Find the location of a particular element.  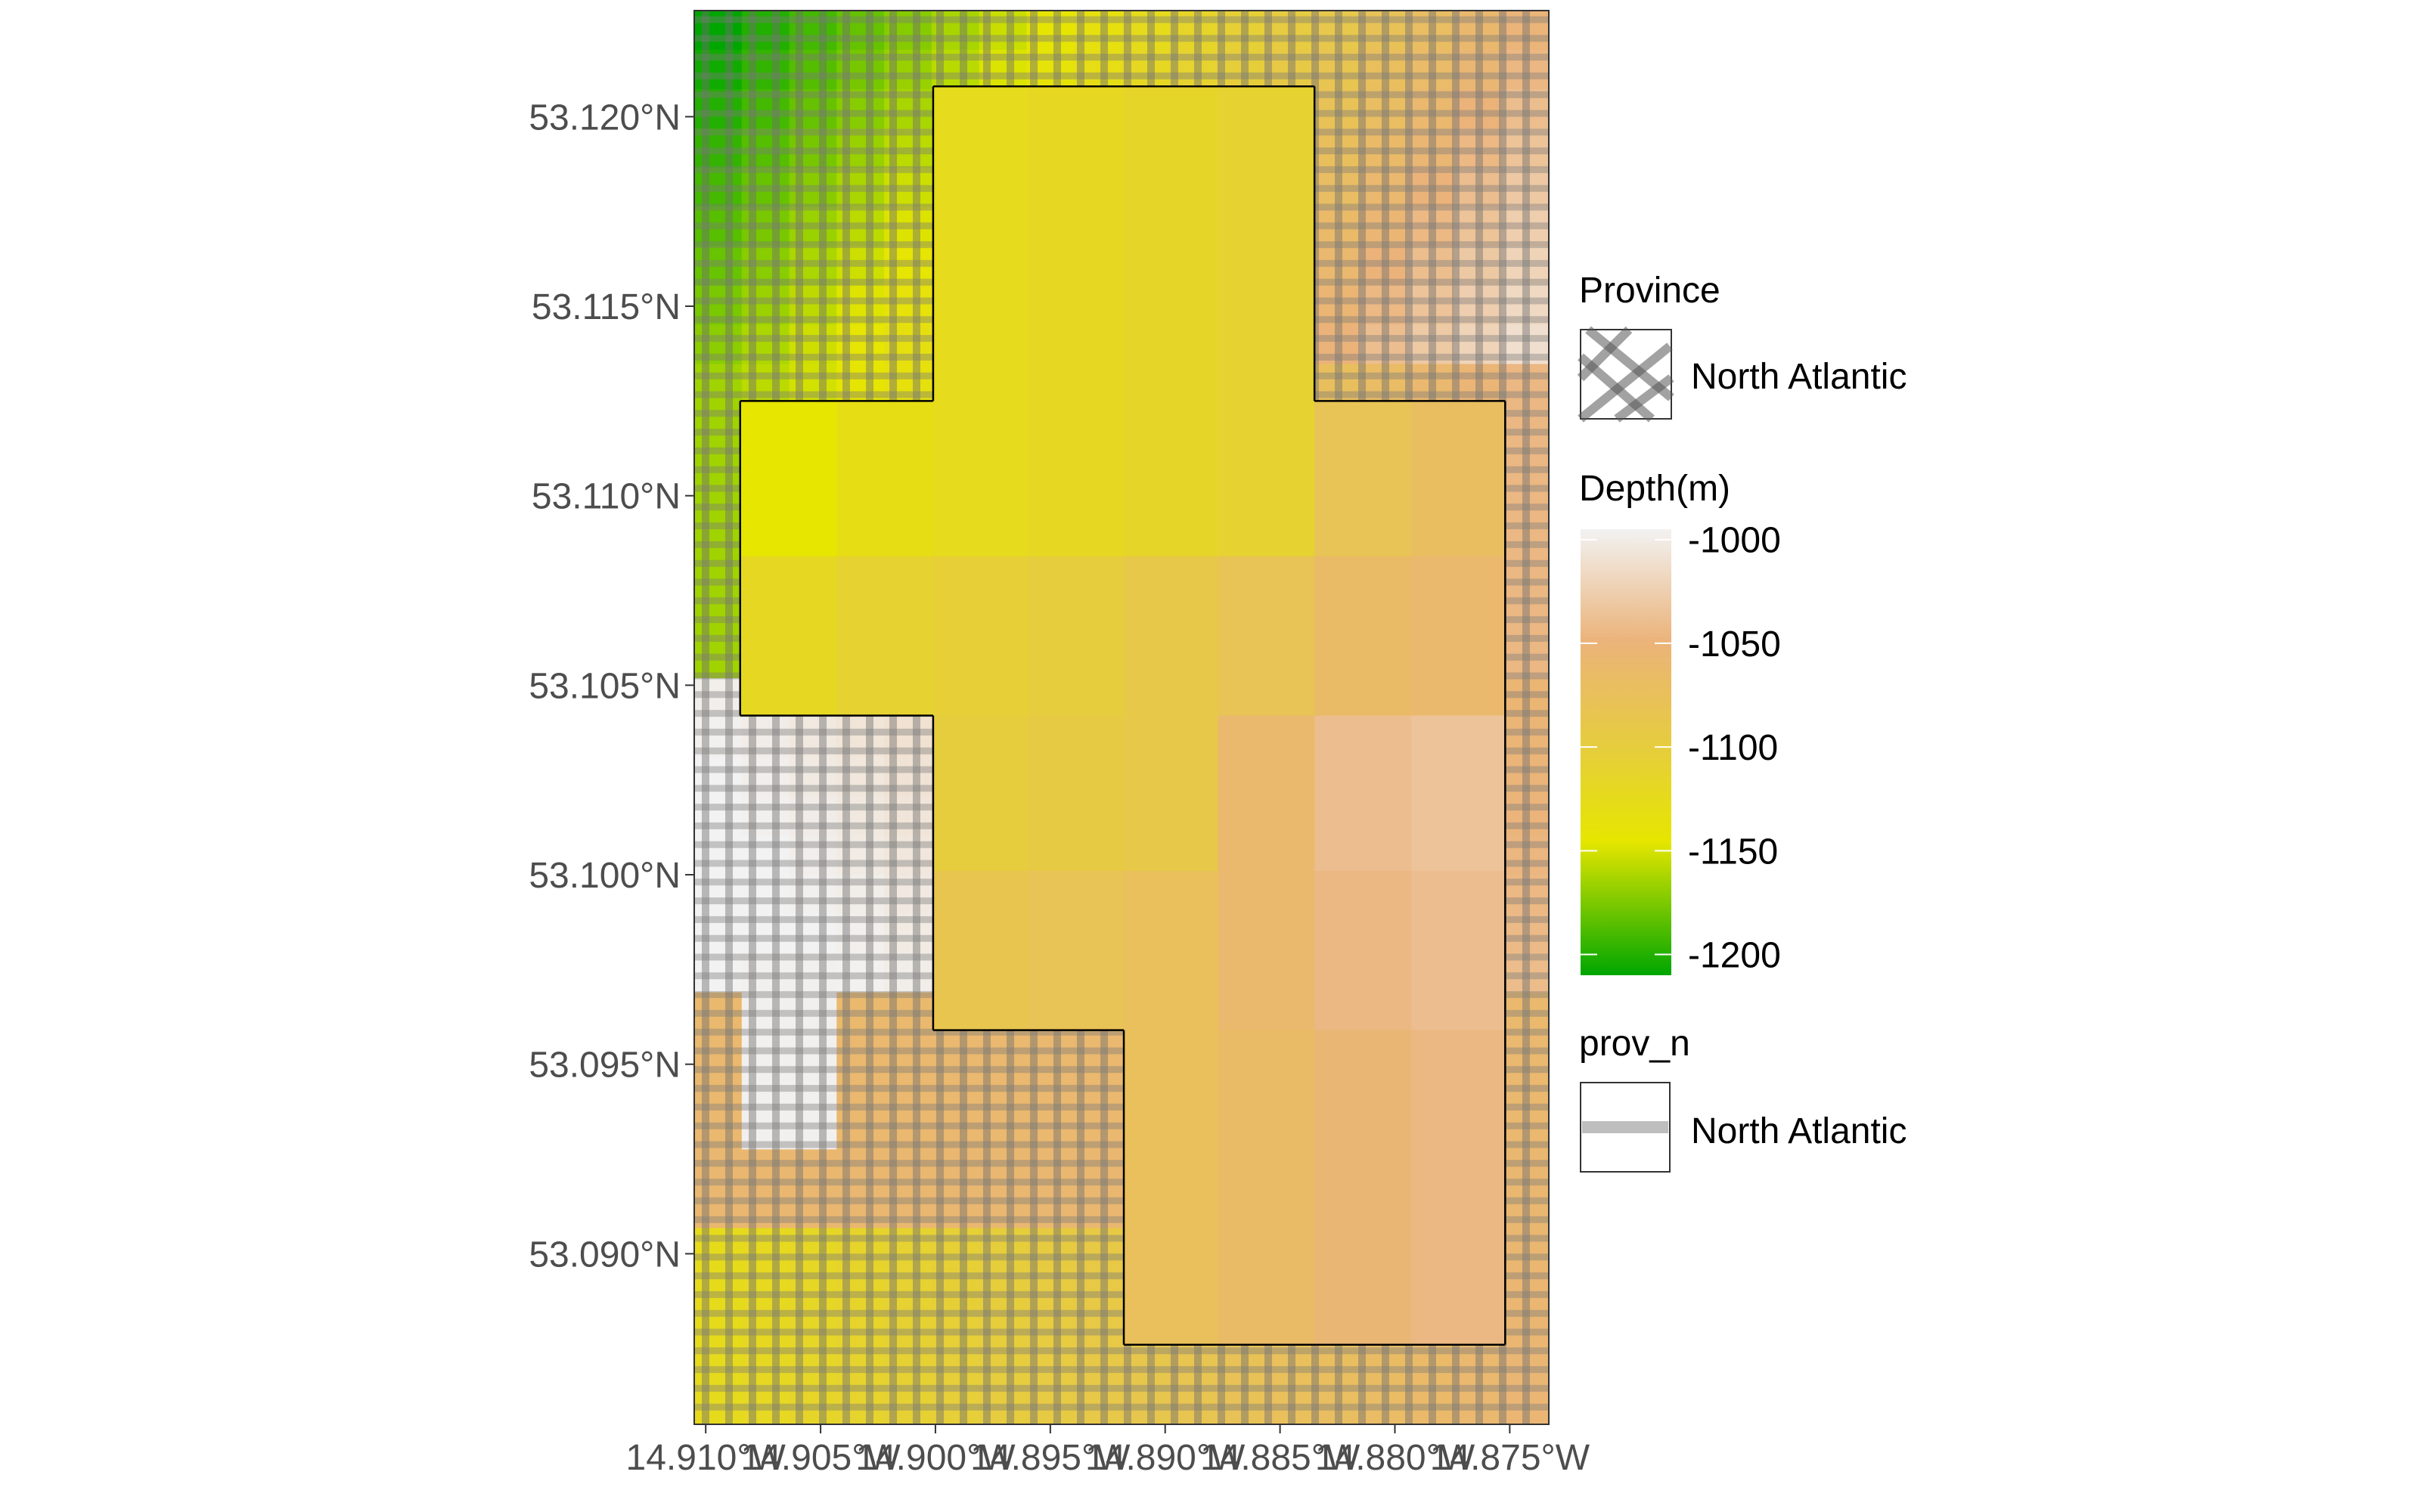

prov-n-legend-title: prov_n is located at coordinates (1635, 1044).